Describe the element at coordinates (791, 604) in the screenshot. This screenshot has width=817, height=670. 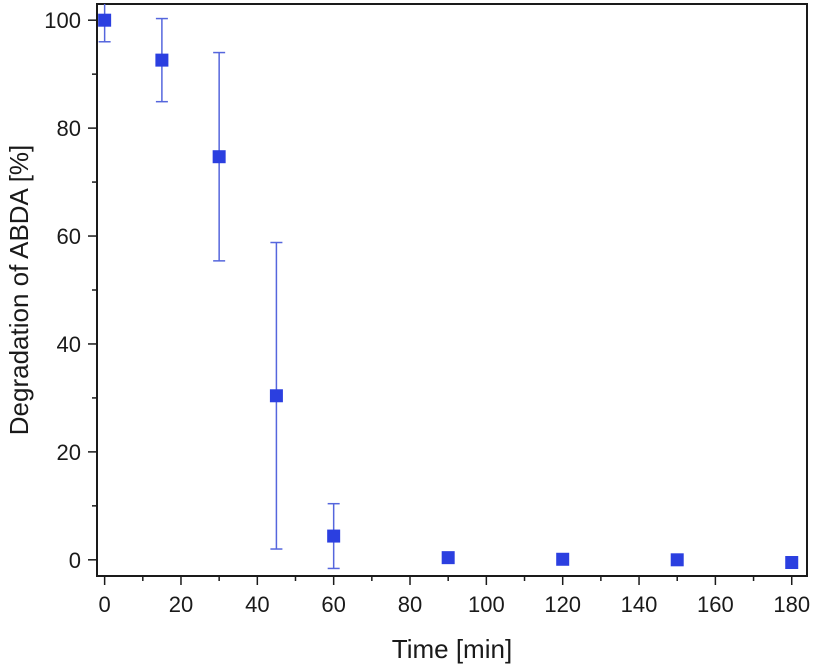
I see `x-tick-label: 180` at that location.